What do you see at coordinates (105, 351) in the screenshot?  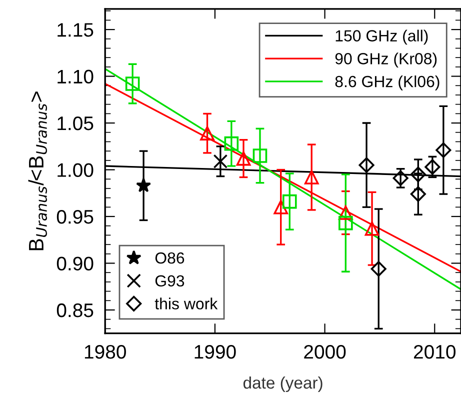 I see `x-tick-label: 1980` at bounding box center [105, 351].